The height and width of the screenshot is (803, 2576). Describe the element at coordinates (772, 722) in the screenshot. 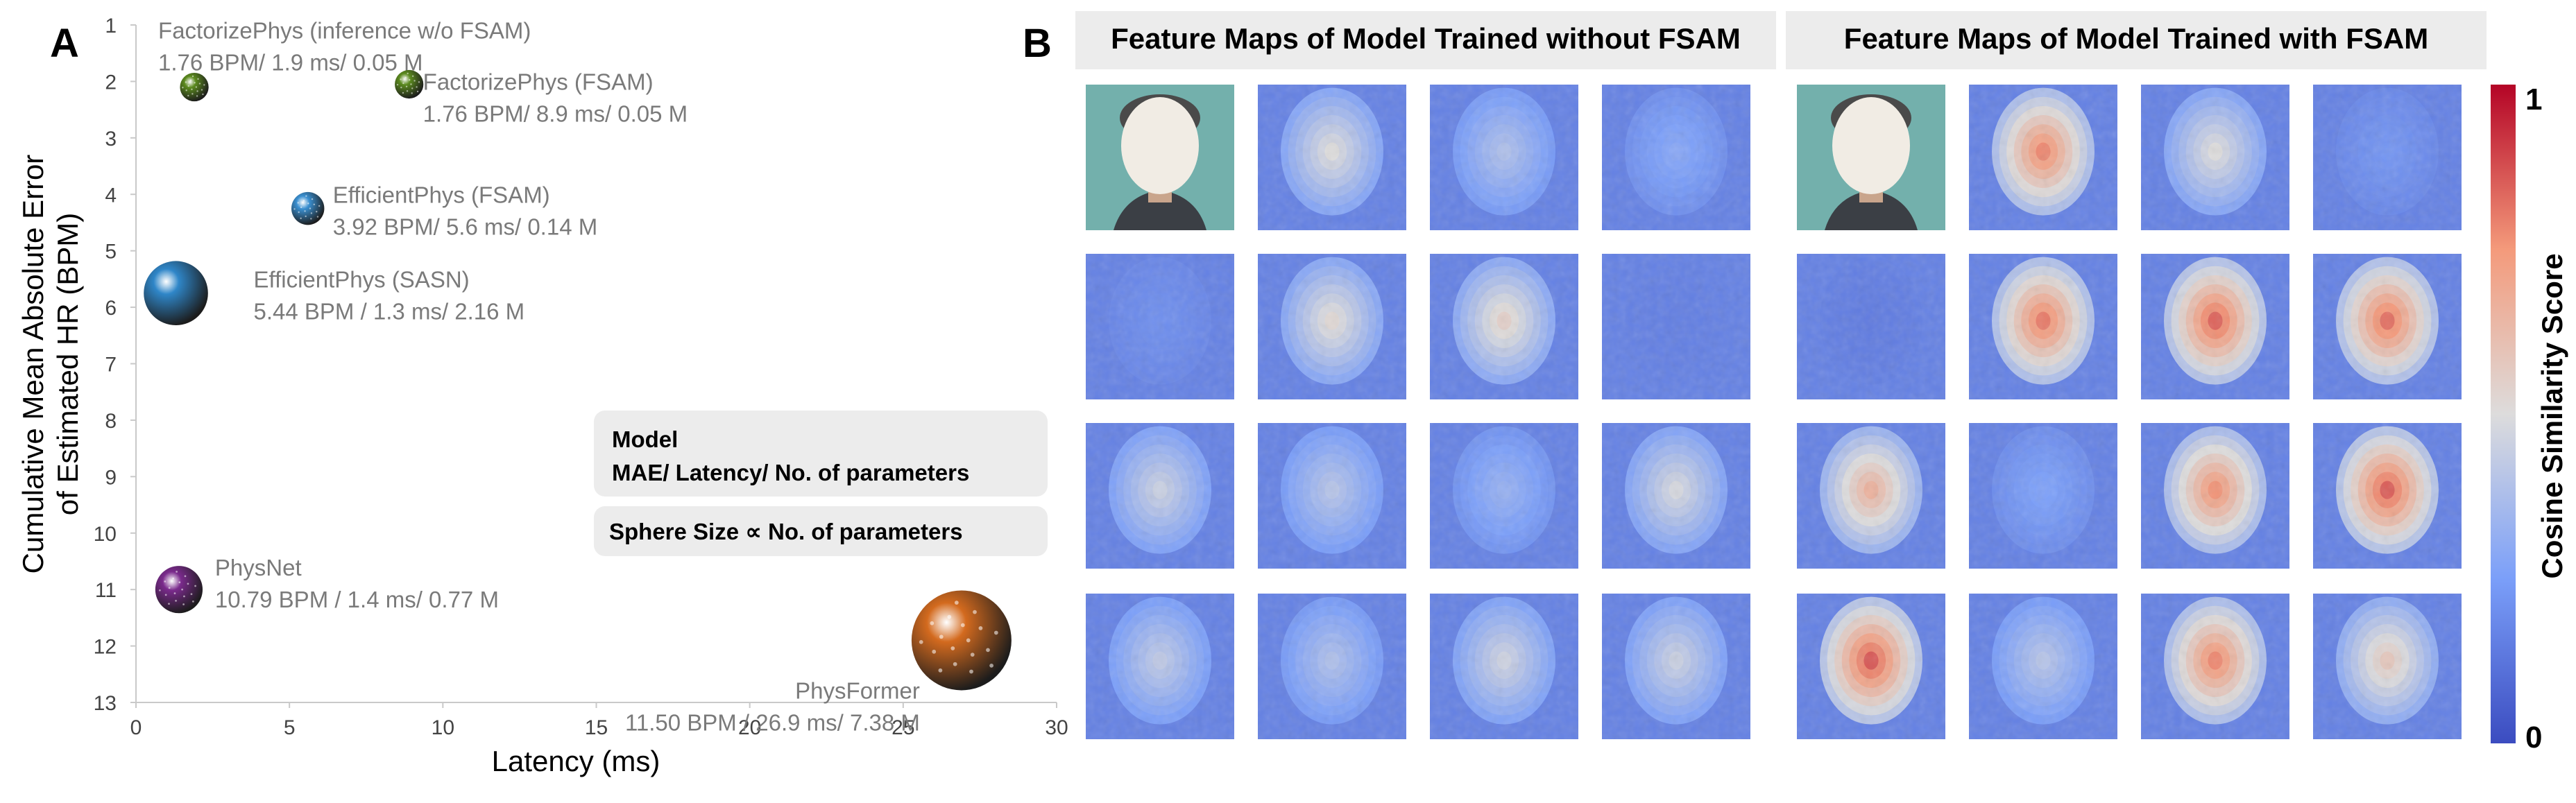

I see `point-stats-label: 11.50 BPM / 26.9 ms/ 7.38 M` at that location.